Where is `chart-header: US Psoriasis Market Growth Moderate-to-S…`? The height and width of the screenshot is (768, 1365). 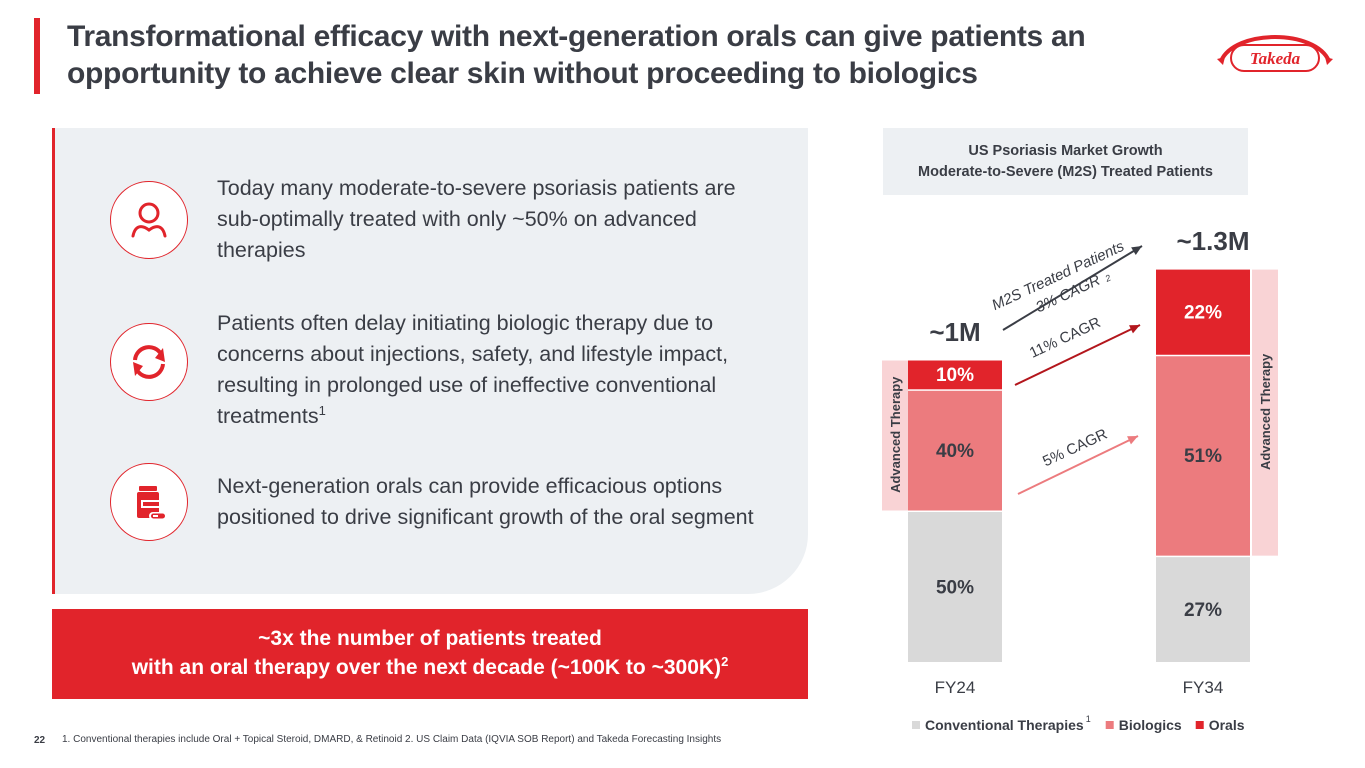 chart-header: US Psoriasis Market Growth Moderate-to-S… is located at coordinates (1065, 161).